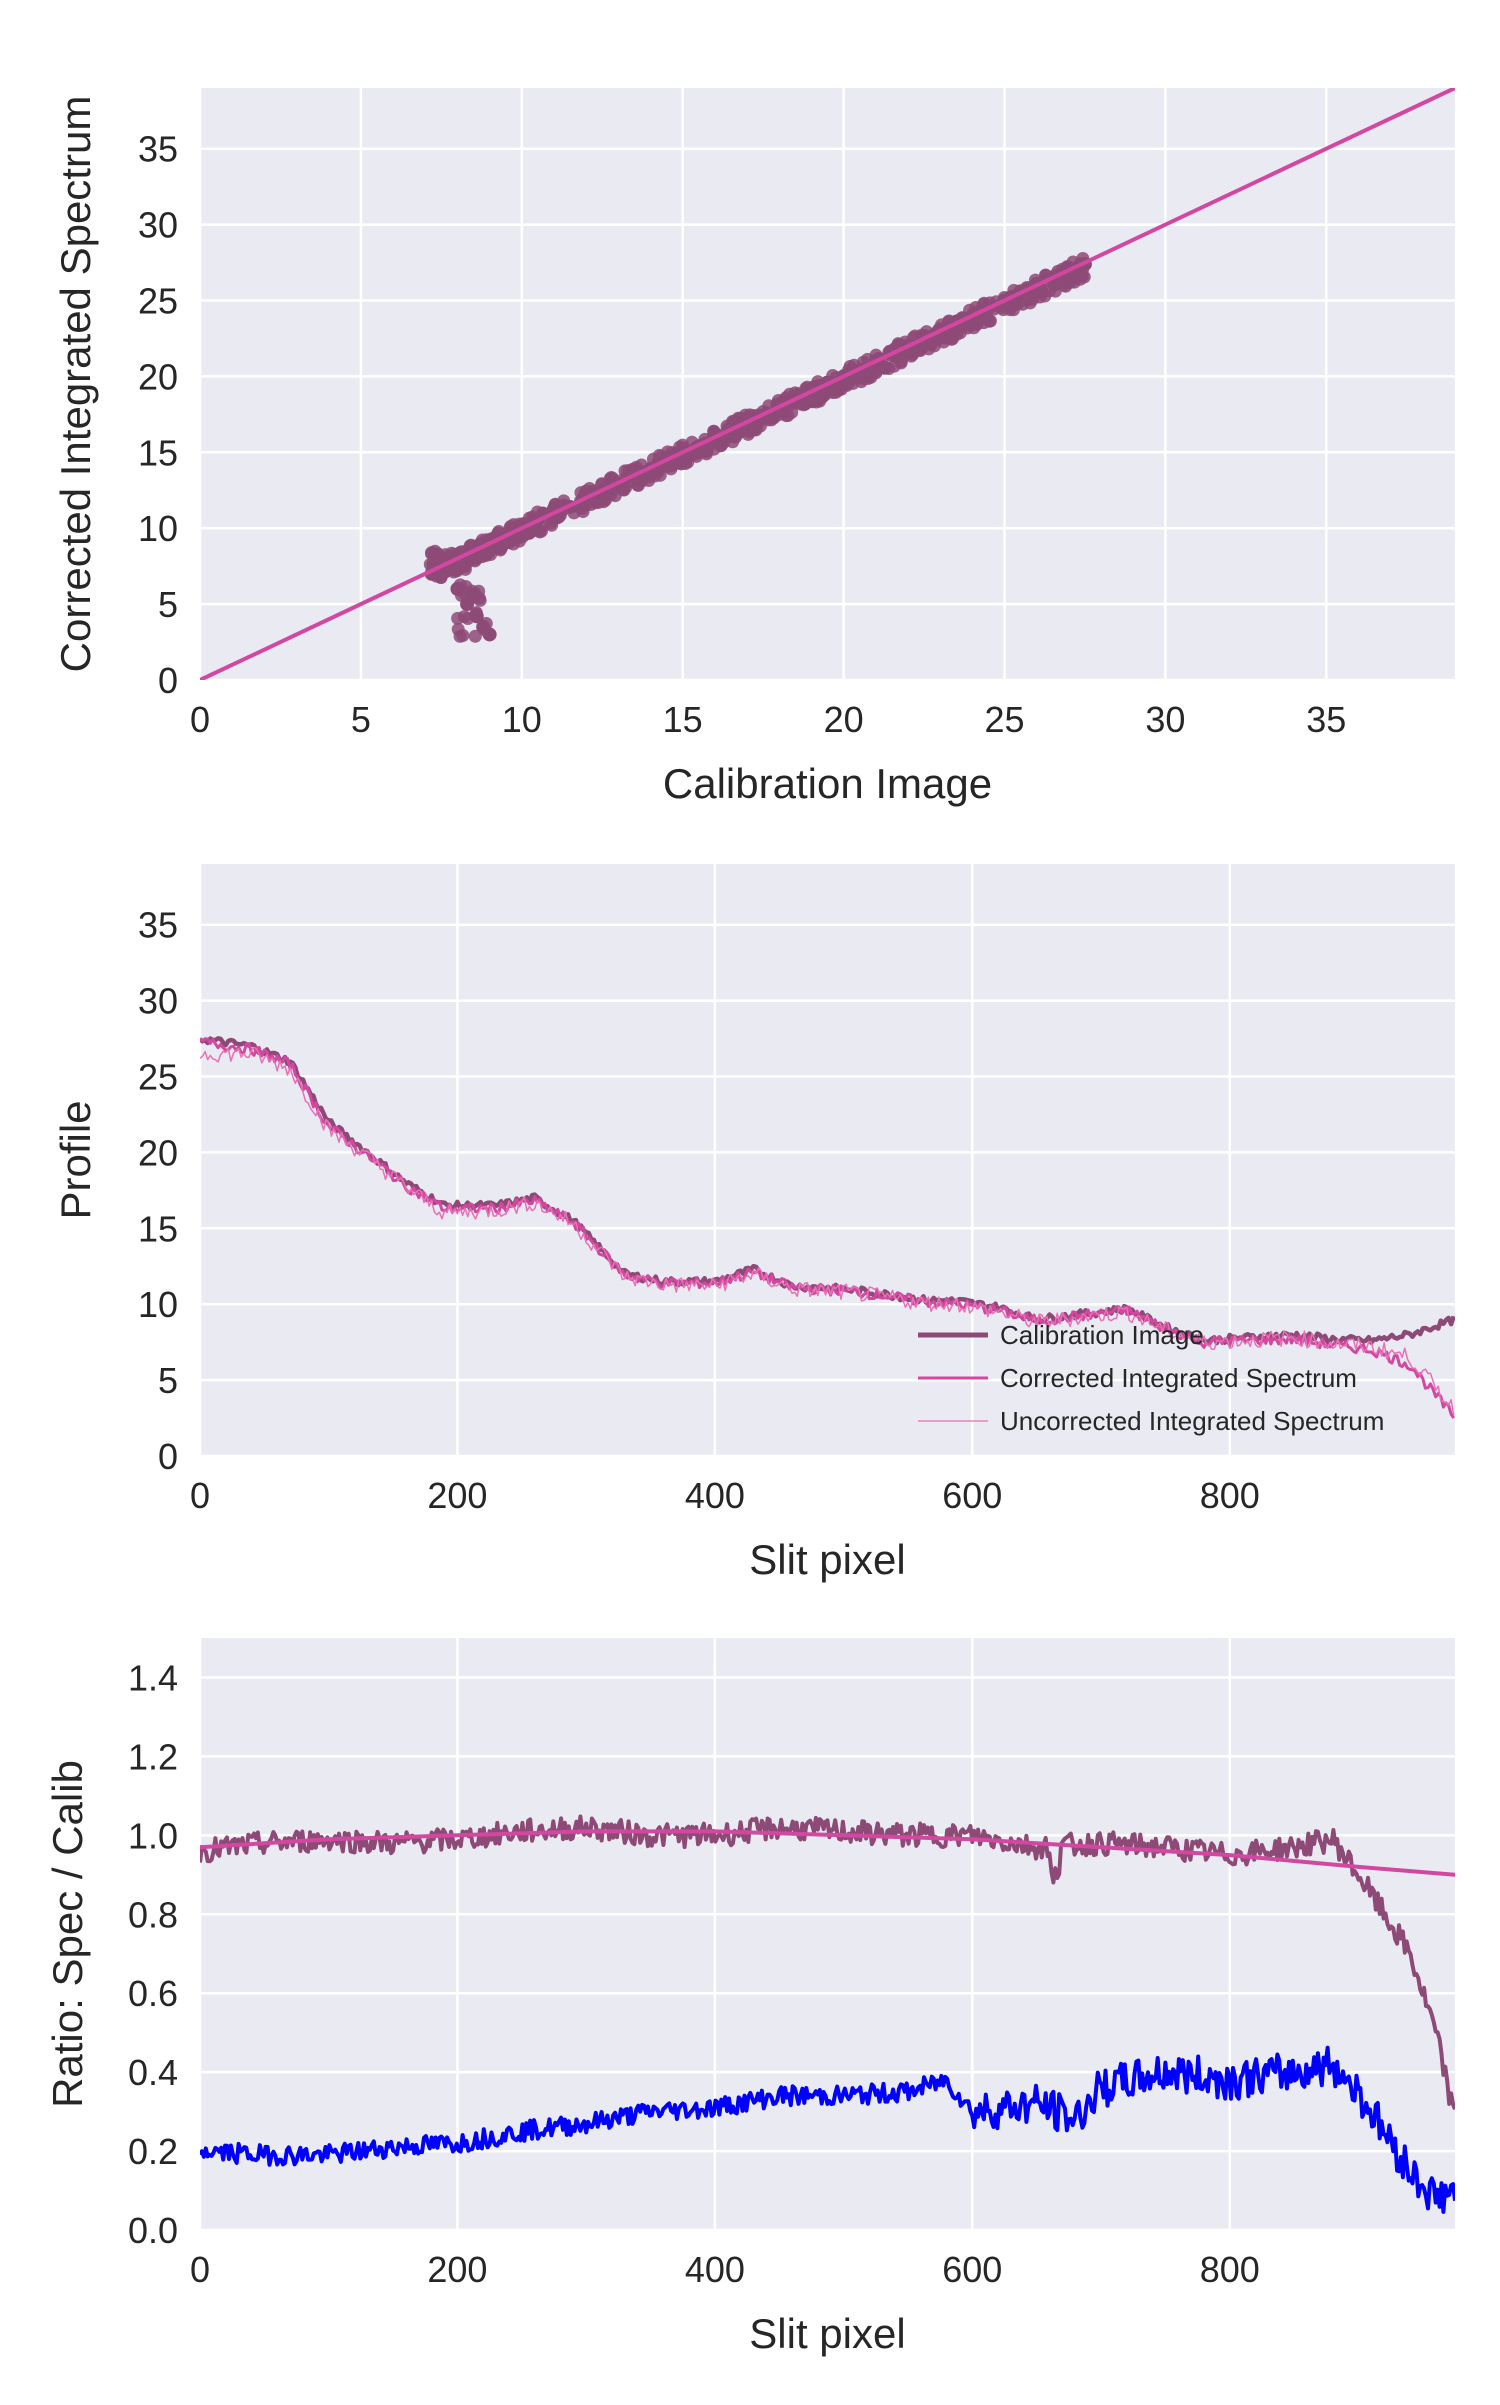 This screenshot has width=1500, height=2405. What do you see at coordinates (827, 1231) in the screenshot?
I see `series-uncorrected-line` at bounding box center [827, 1231].